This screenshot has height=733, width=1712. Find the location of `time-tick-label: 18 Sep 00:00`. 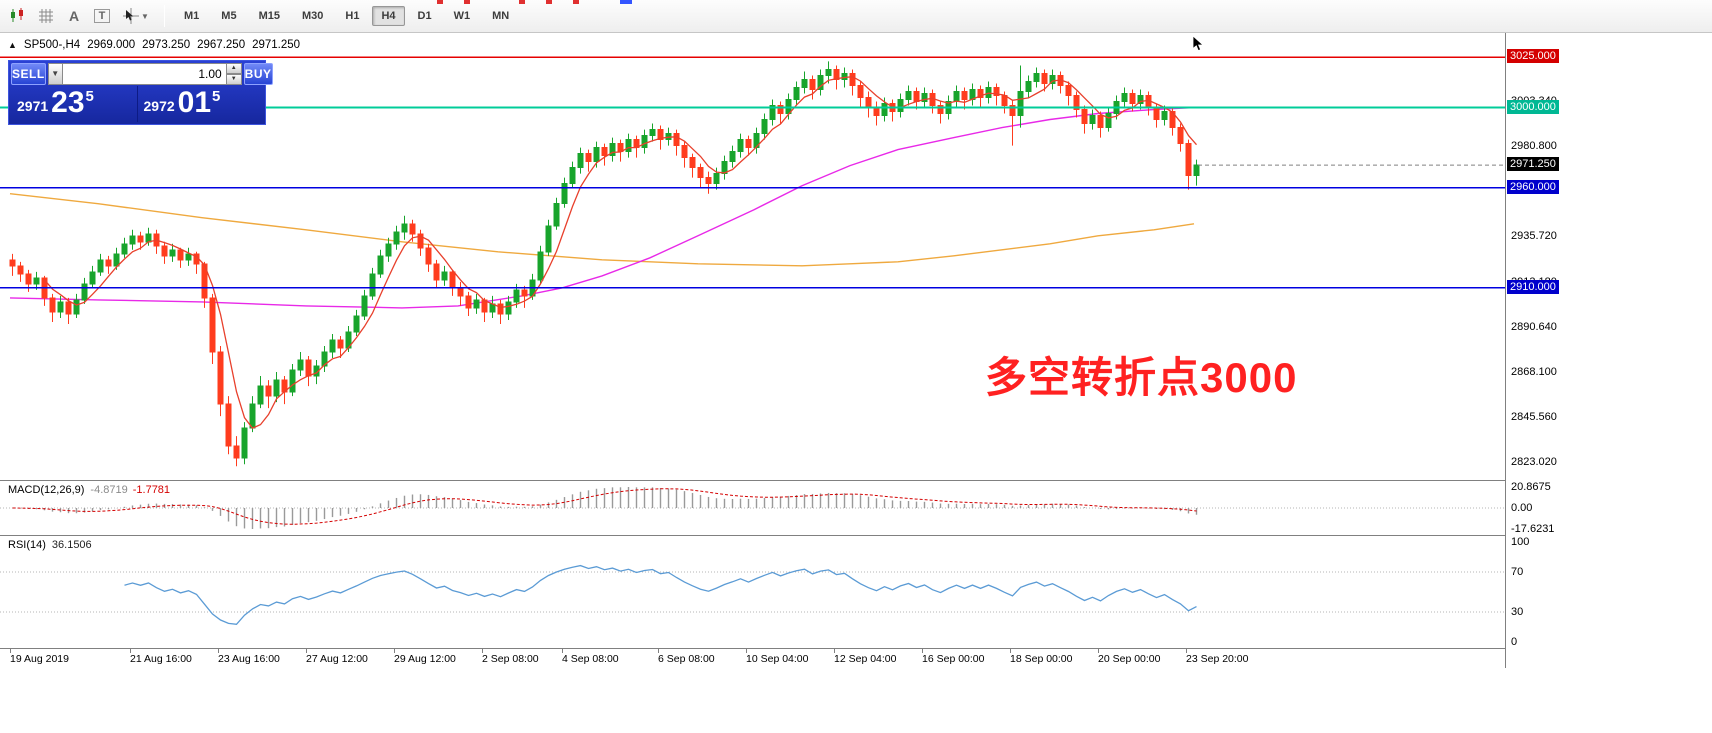

time-tick-label: 18 Sep 00:00 is located at coordinates (1041, 659).